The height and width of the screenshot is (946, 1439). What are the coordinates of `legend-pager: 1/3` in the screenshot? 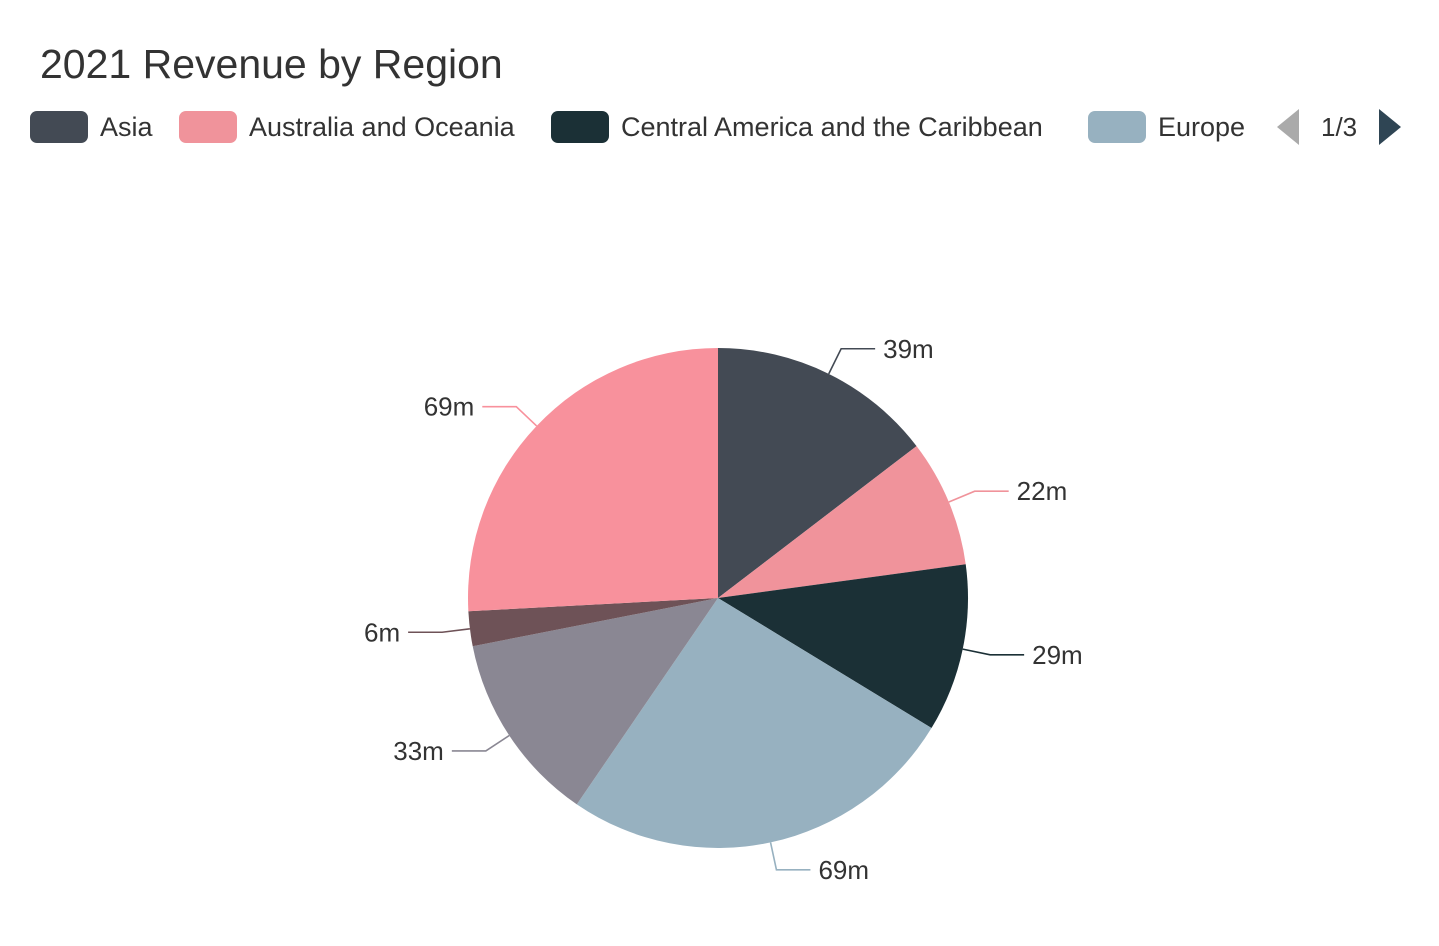 It's located at (1339, 127).